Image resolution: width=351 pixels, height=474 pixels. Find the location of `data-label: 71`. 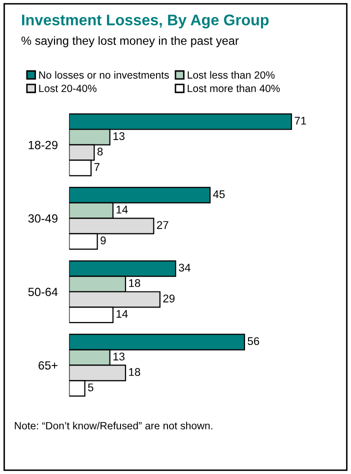

data-label: 71 is located at coordinates (300, 120).